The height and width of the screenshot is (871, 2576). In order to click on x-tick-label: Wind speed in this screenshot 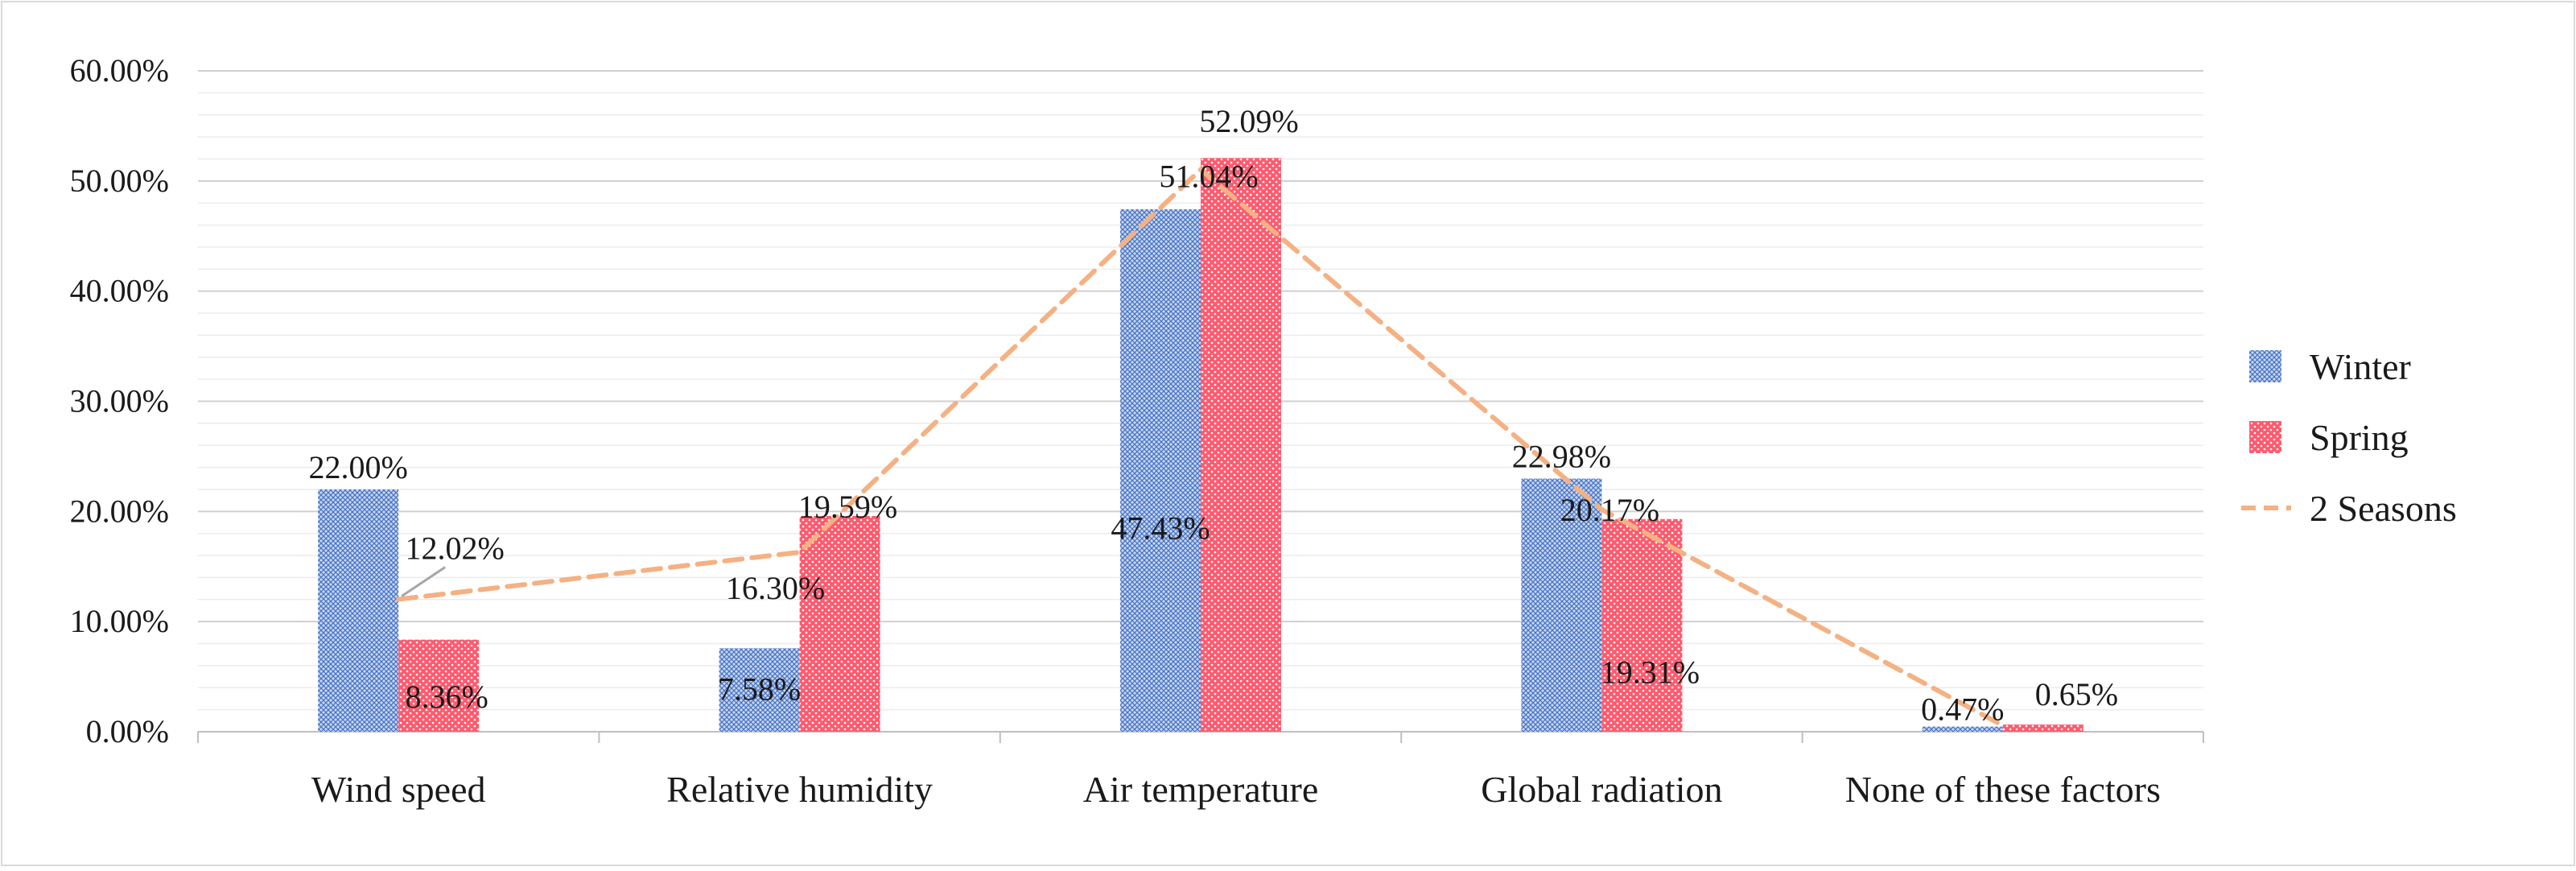, I will do `click(398, 789)`.